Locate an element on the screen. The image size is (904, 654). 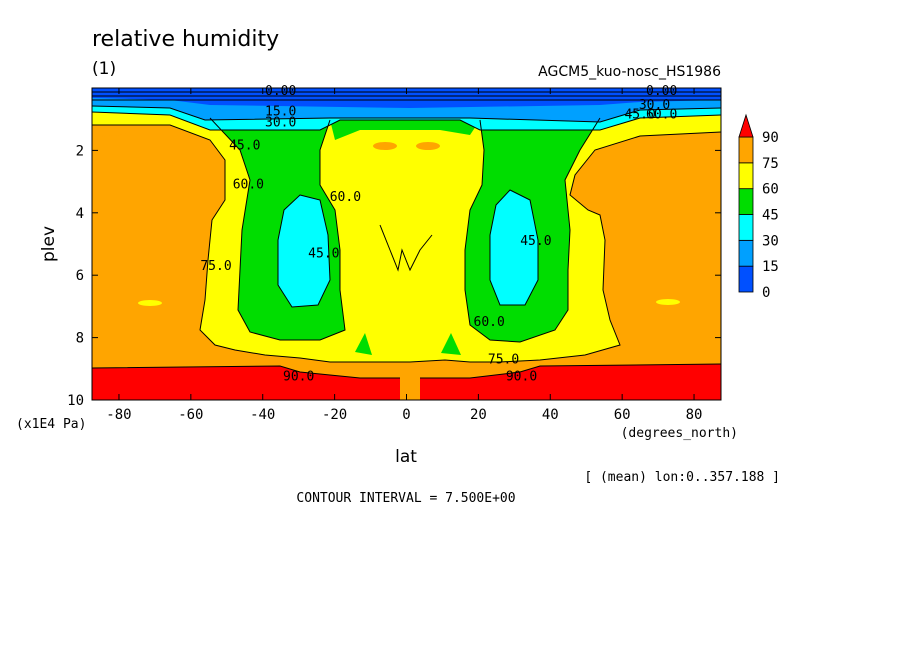
contour-label: 15.0 is located at coordinates (280, 111).